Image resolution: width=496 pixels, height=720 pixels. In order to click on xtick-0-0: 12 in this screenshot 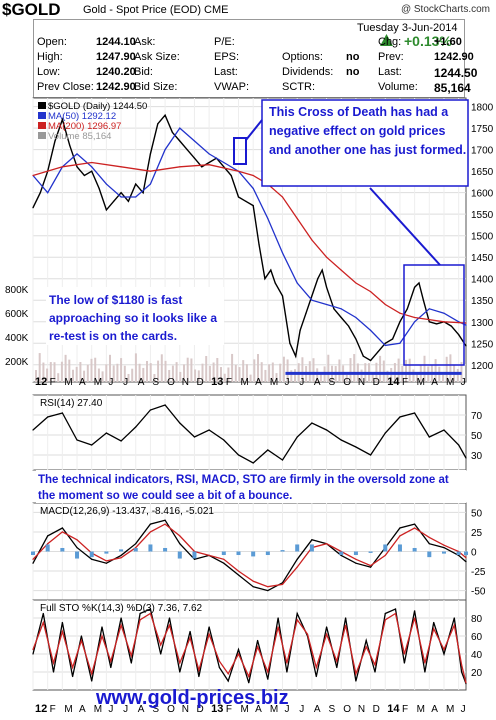, I will do `click(41, 382)`.